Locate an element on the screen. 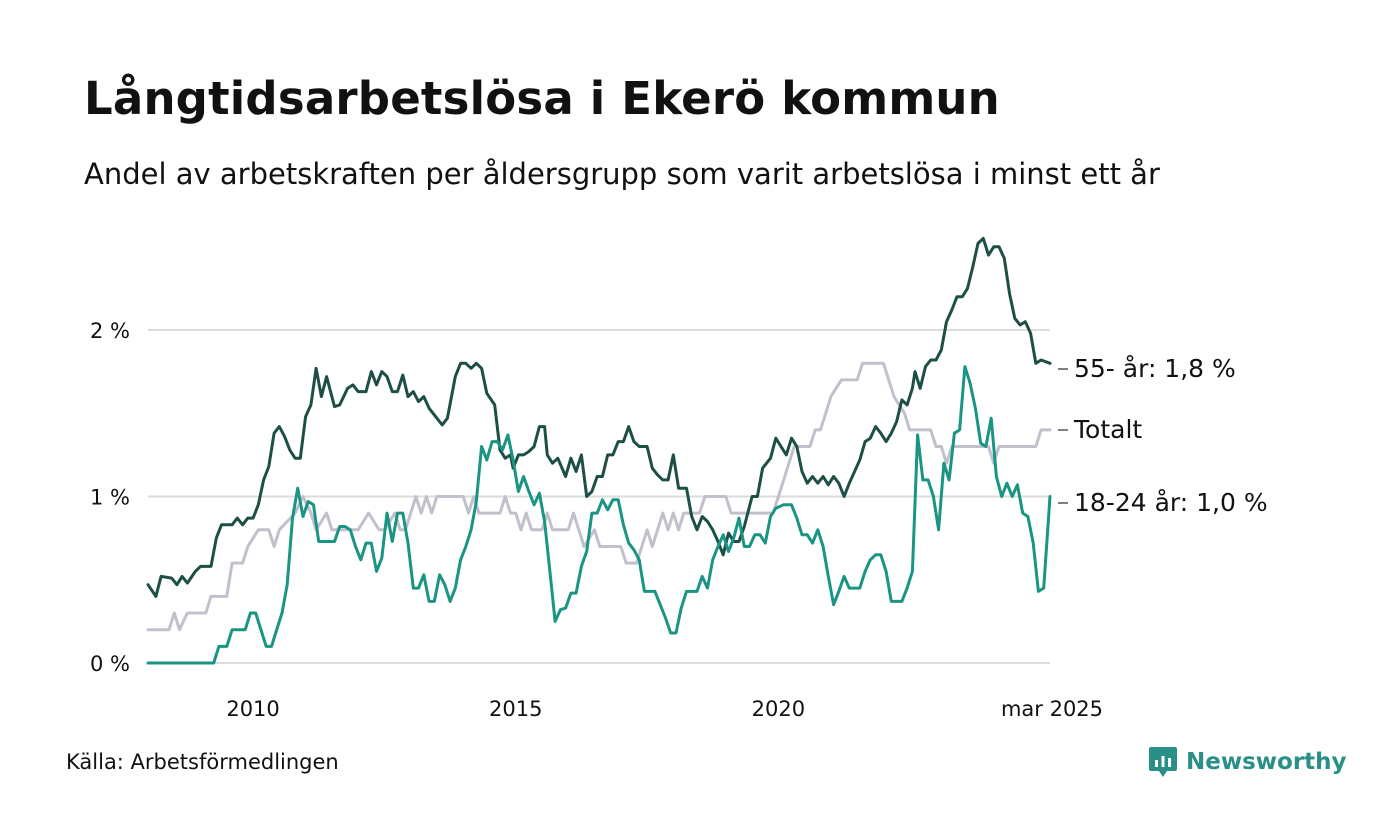  y-tick-label: 1 % is located at coordinates (110, 498).